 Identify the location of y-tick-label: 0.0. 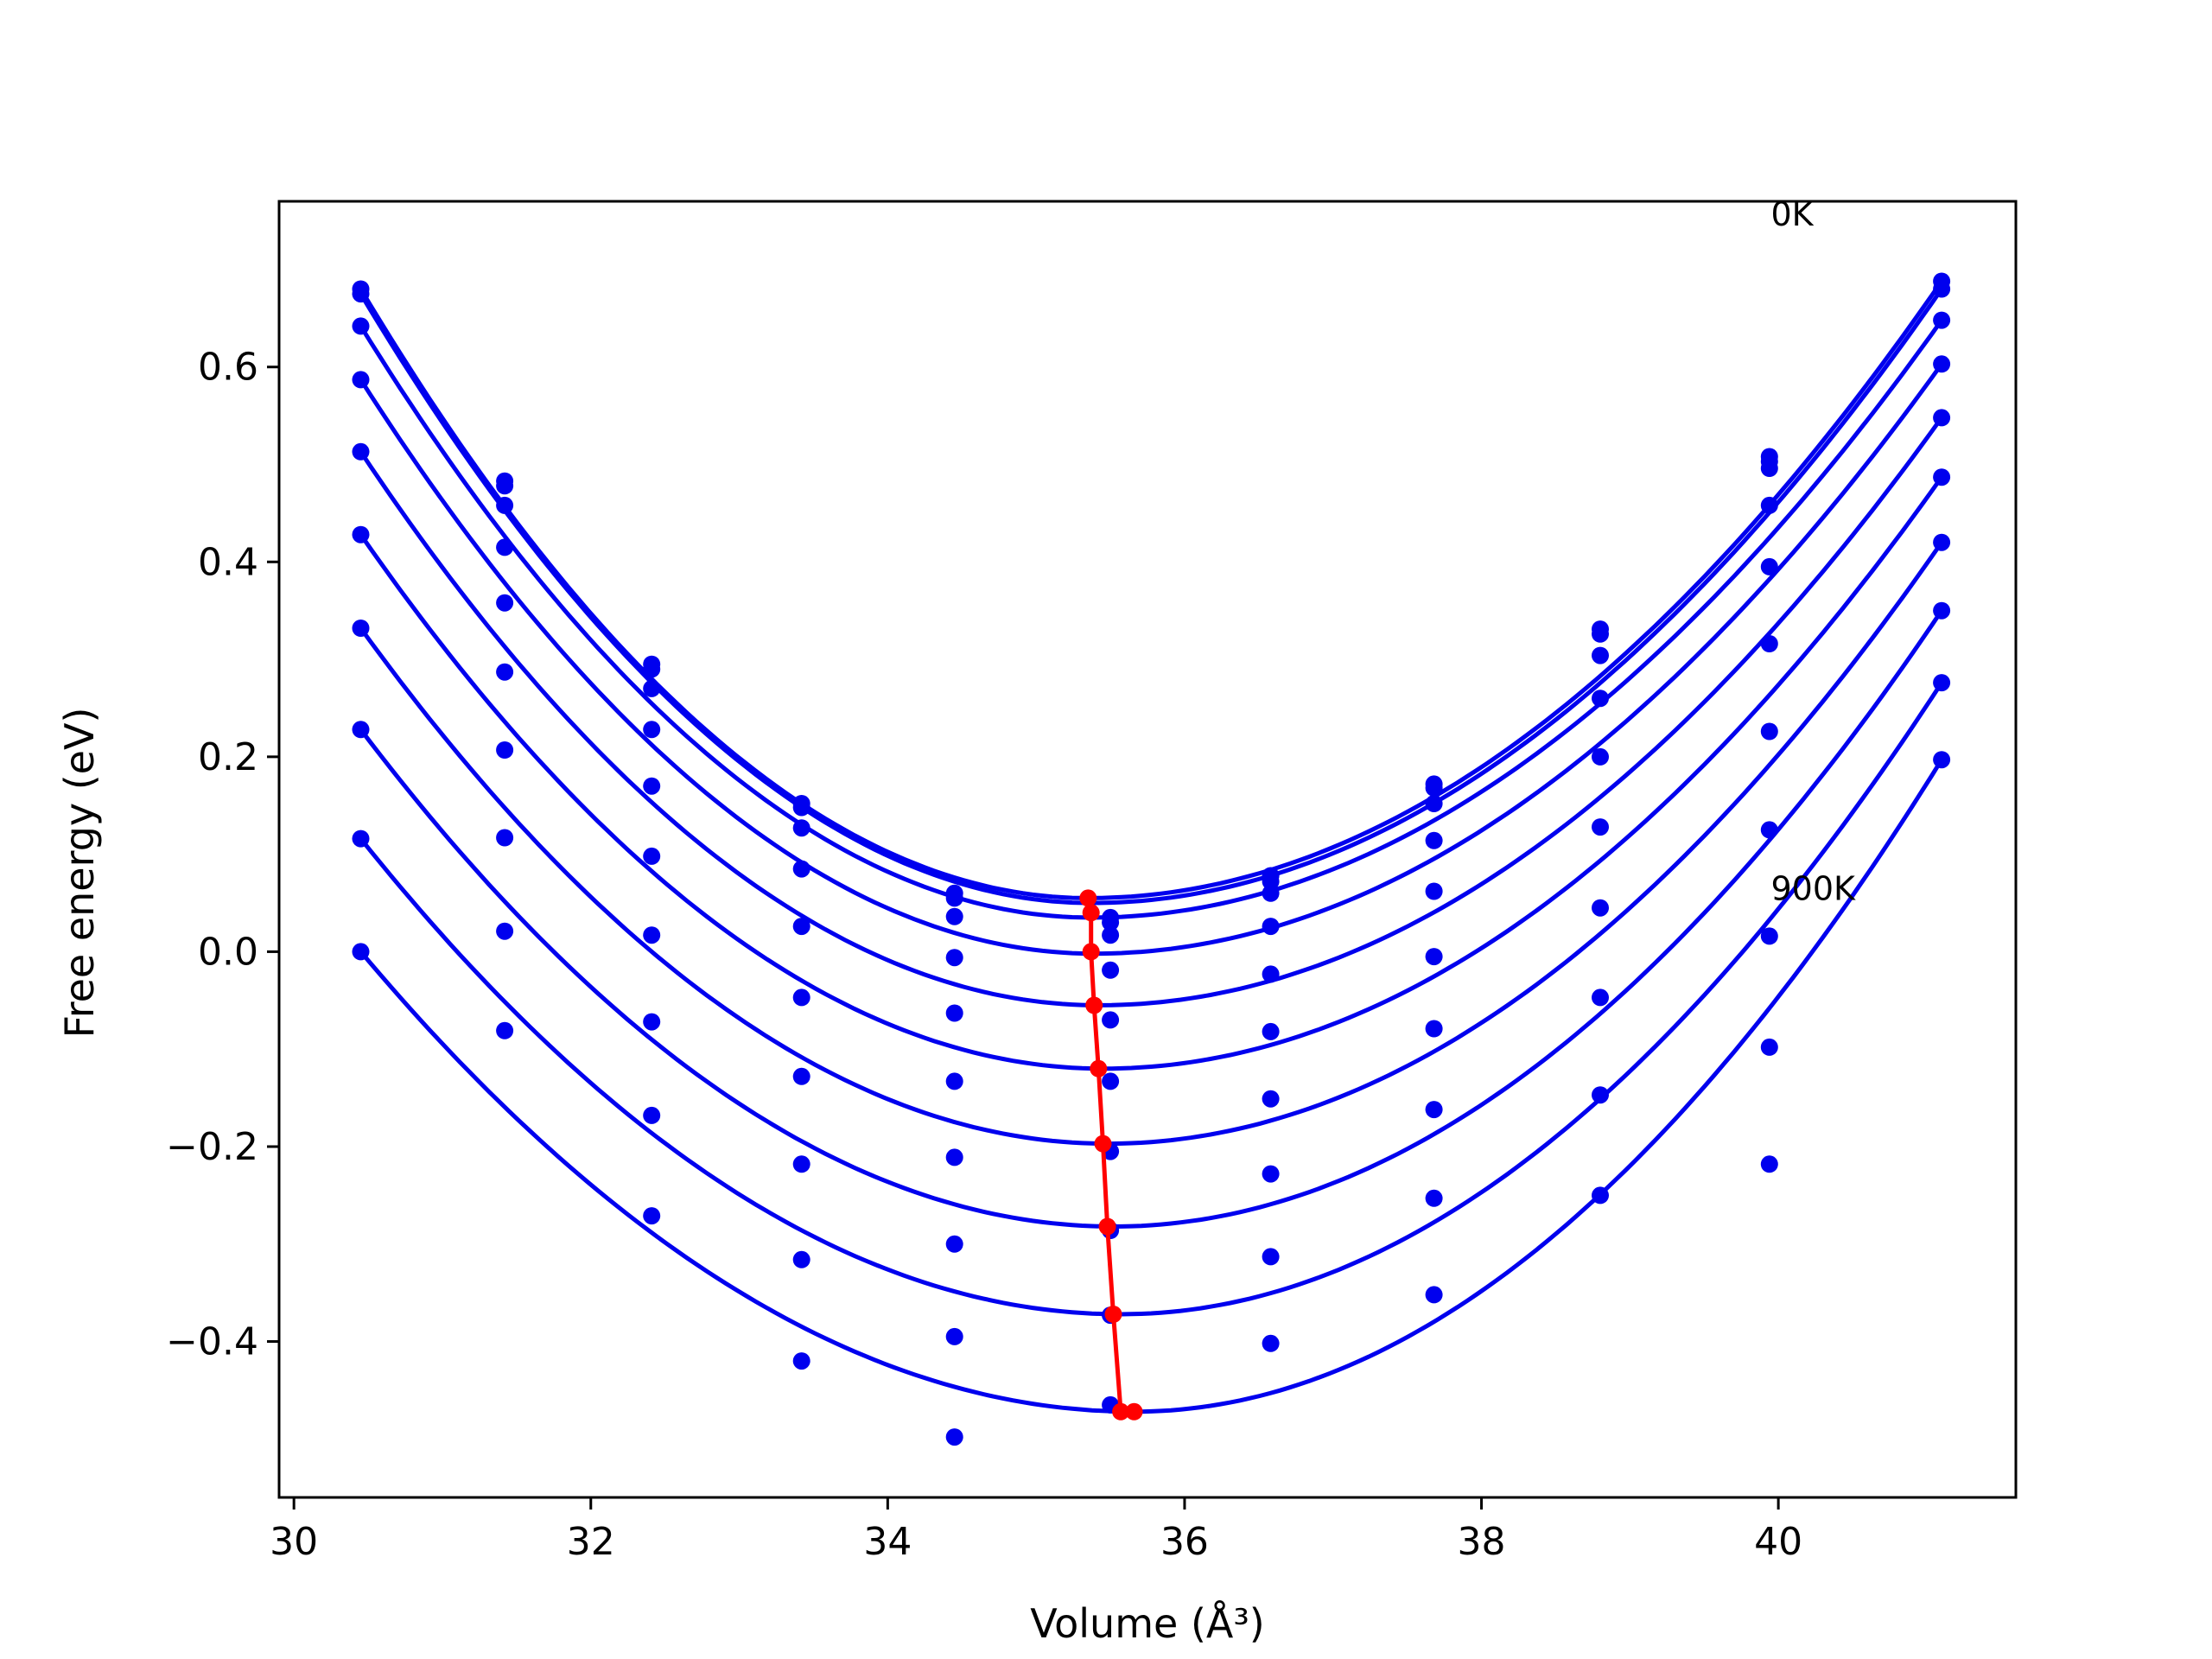
(228, 952).